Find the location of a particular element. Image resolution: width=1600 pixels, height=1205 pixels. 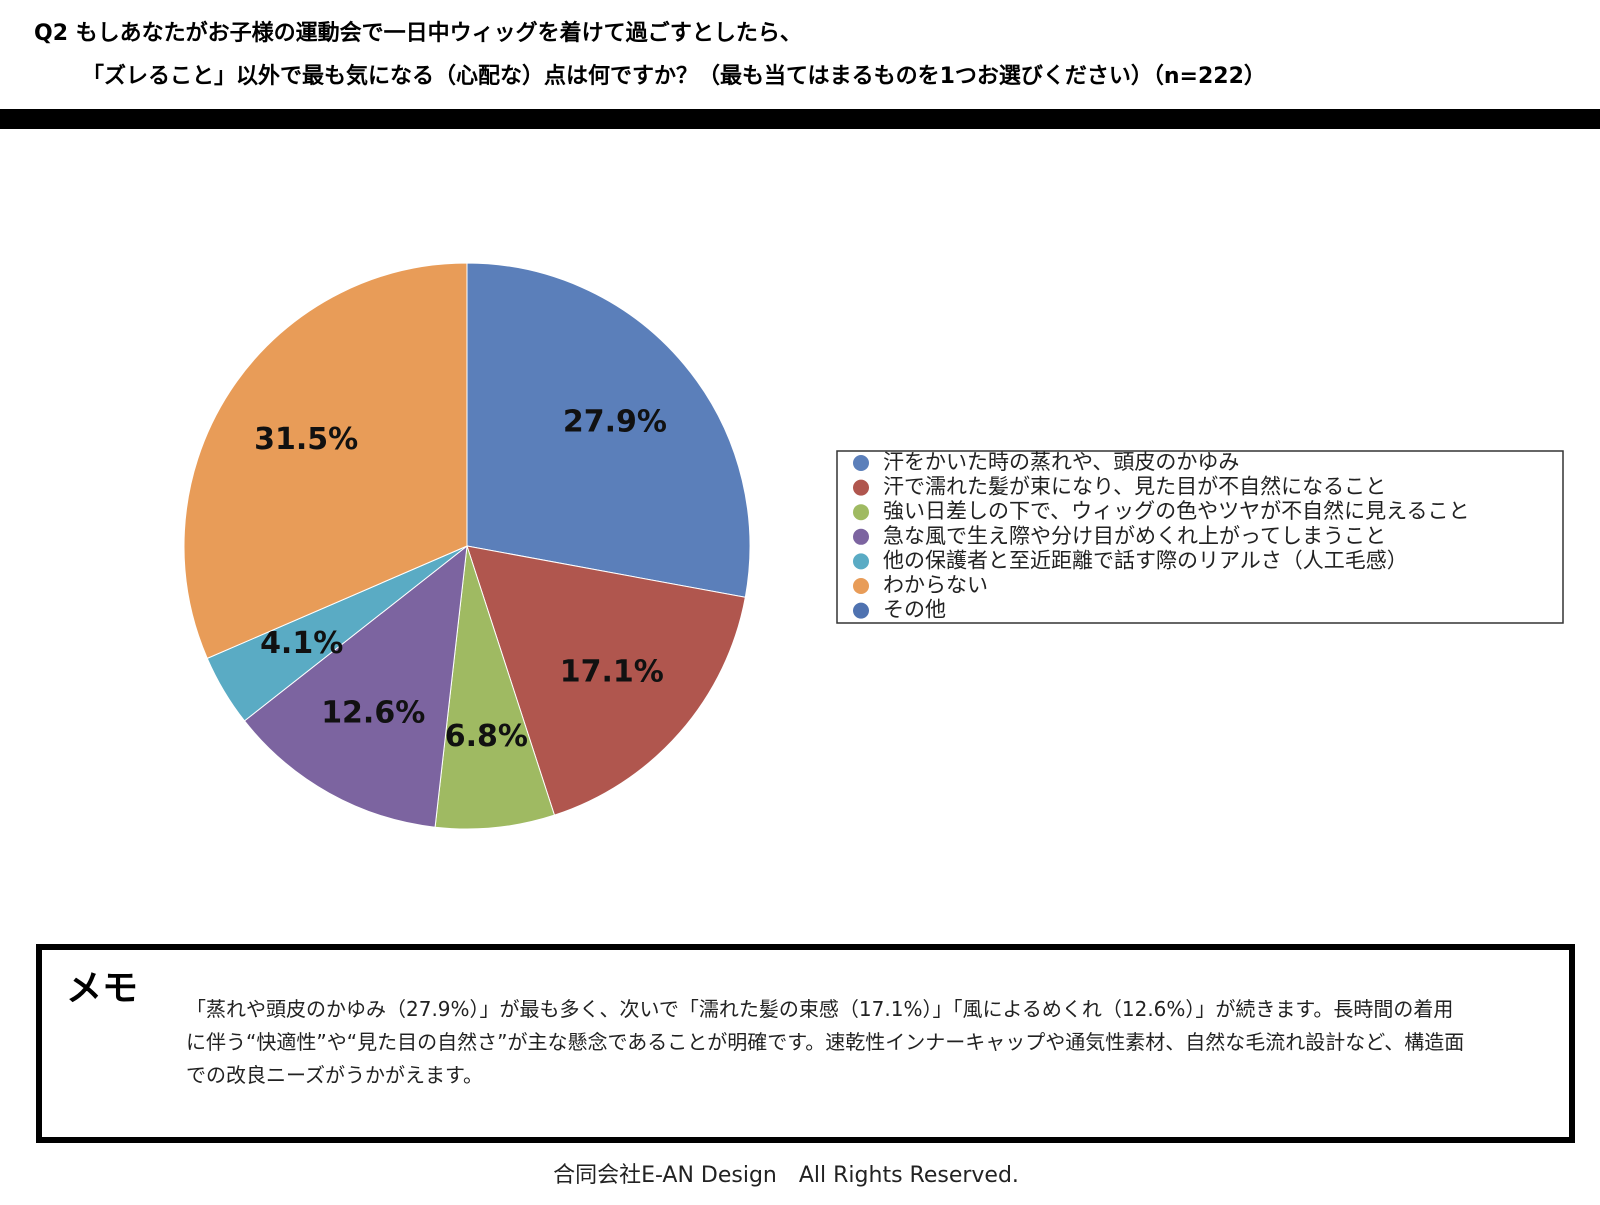

legend-label: 急な風で生え際や分け目がめくれ上がってしまうこと is located at coordinates (1134, 536).